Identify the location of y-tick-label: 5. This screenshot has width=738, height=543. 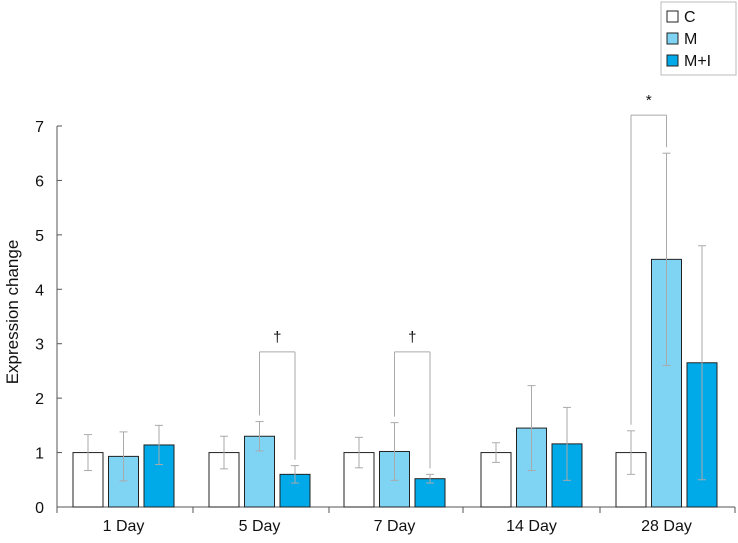
(39, 236).